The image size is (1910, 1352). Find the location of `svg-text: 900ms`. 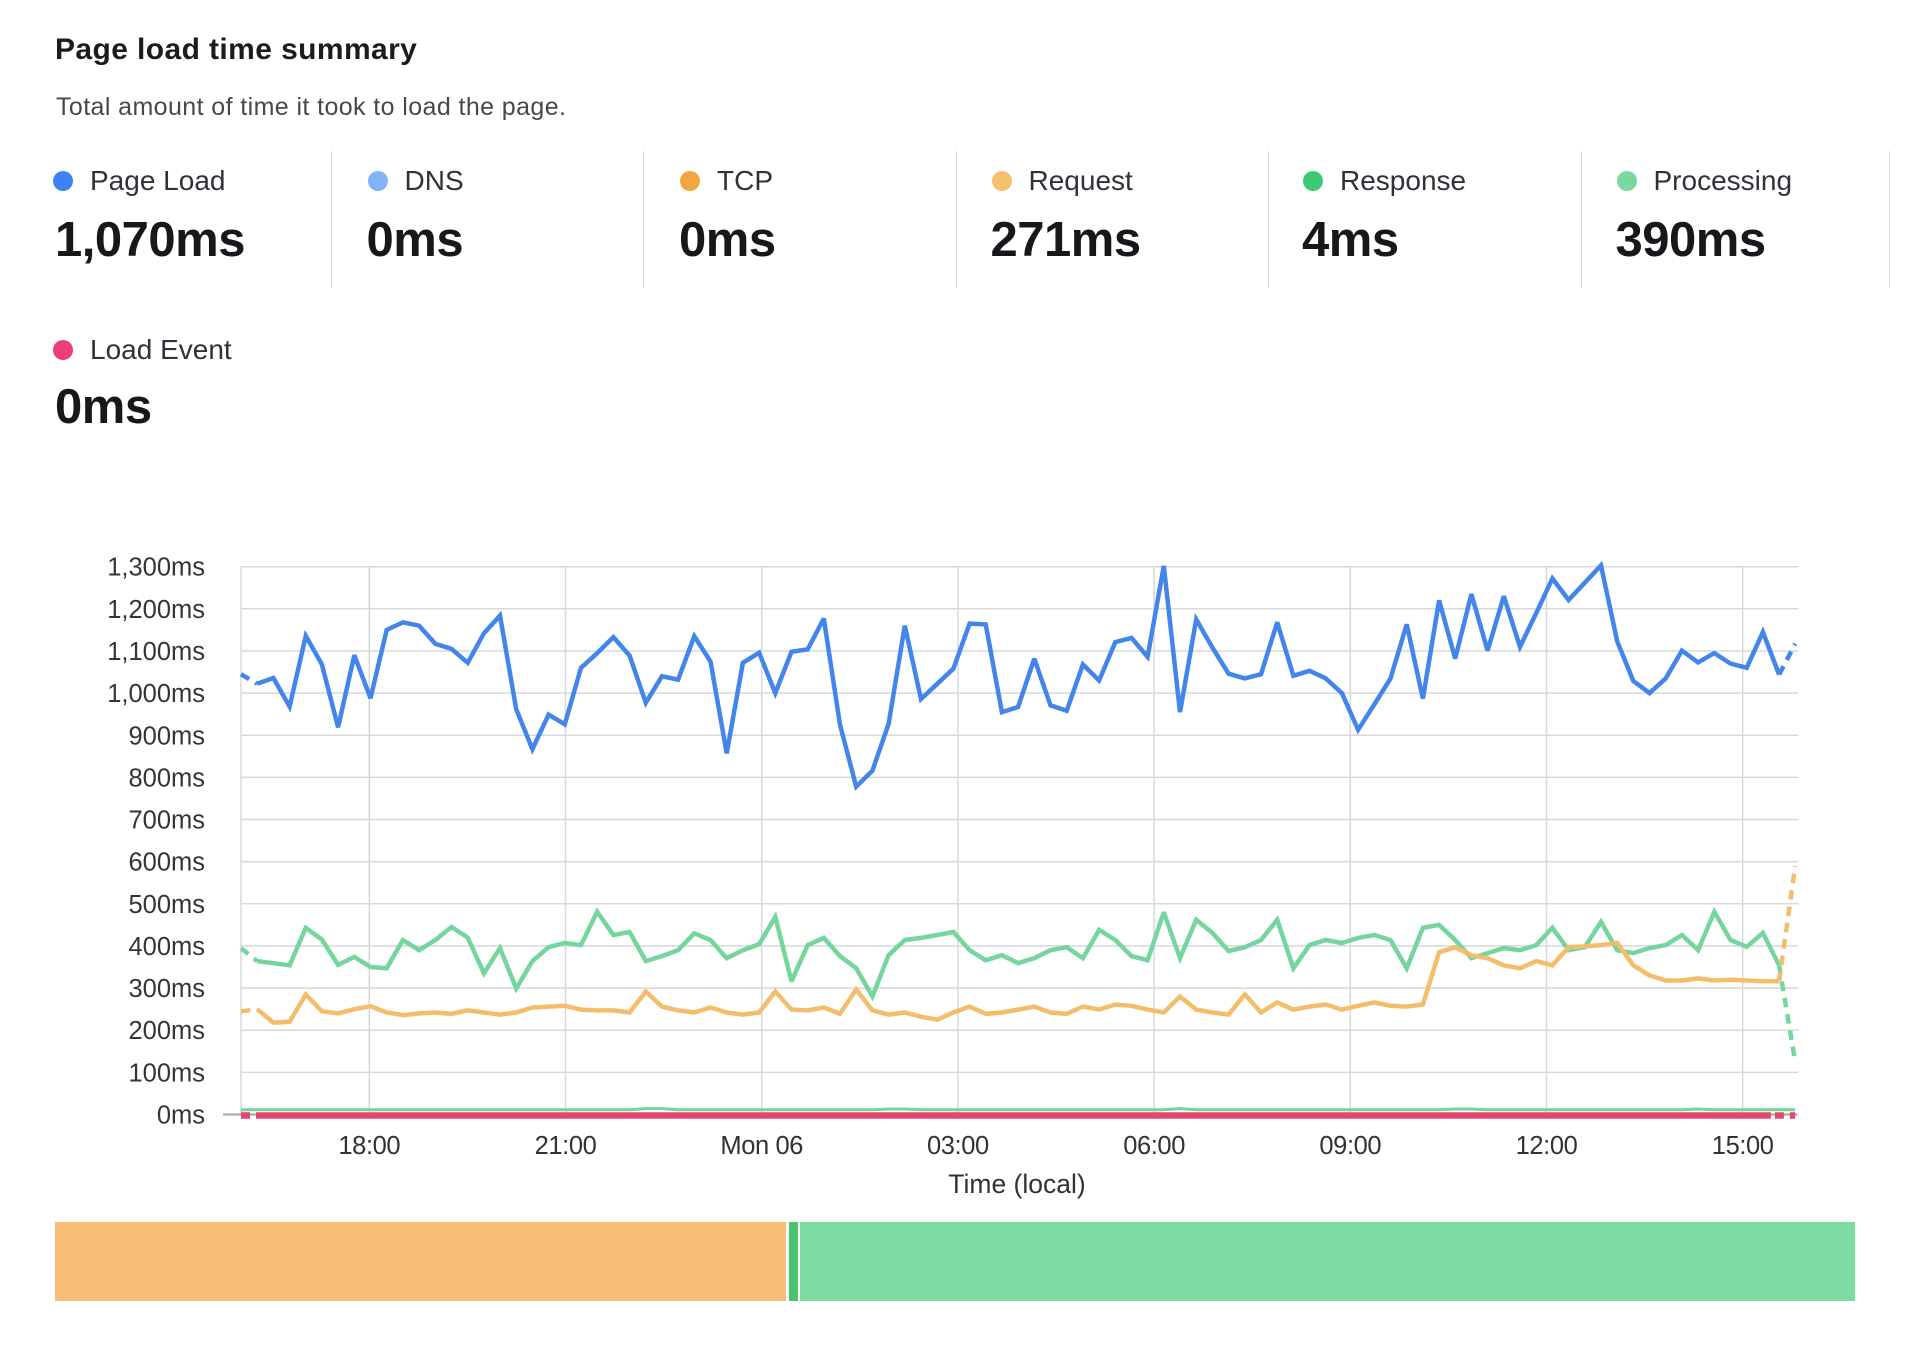

svg-text: 900ms is located at coordinates (166, 736).